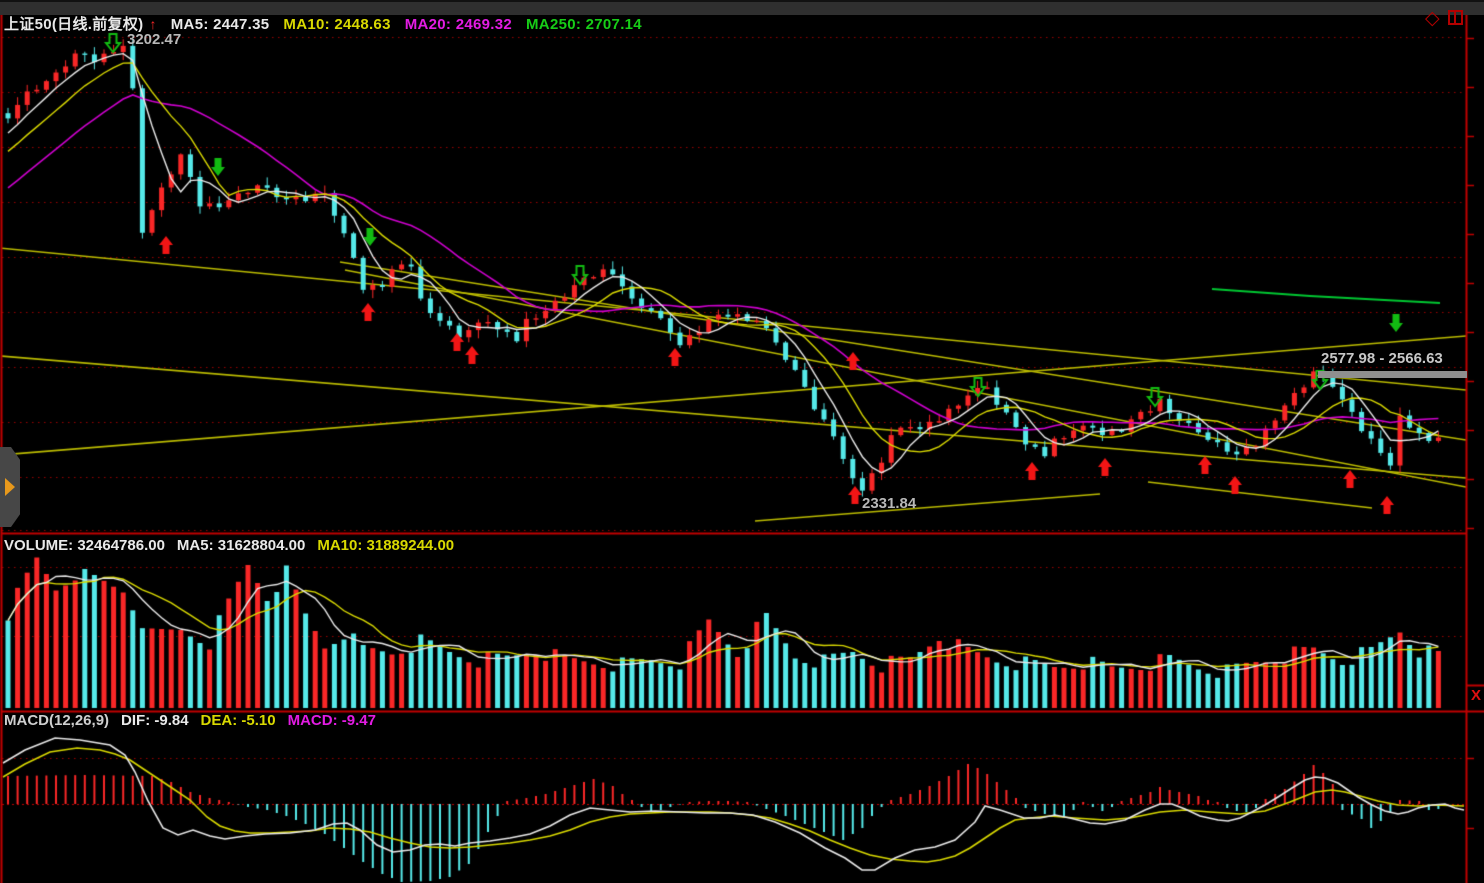 This screenshot has height=883, width=1484. I want to click on volume-ma5-readout: MA5: 31628804.00, so click(241, 545).